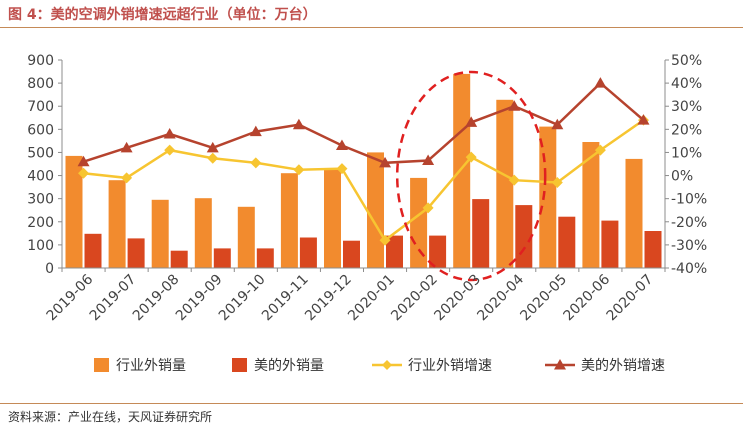 The image size is (743, 427). I want to click on right-tick-label: -20%, so click(689, 223).